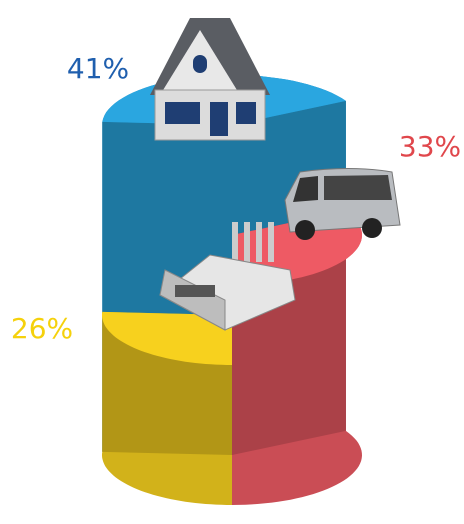 The image size is (464, 524). Describe the element at coordinates (42, 328) in the screenshot. I see `value-label: 26%` at that location.